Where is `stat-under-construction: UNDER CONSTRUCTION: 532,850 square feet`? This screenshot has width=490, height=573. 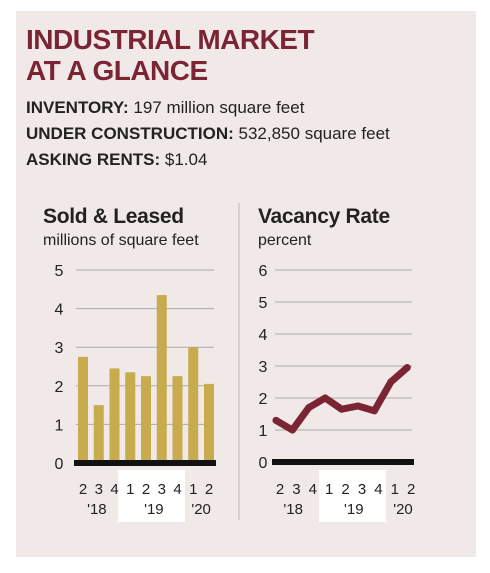
stat-under-construction: UNDER CONSTRUCTION: 532,850 square feet is located at coordinates (208, 134).